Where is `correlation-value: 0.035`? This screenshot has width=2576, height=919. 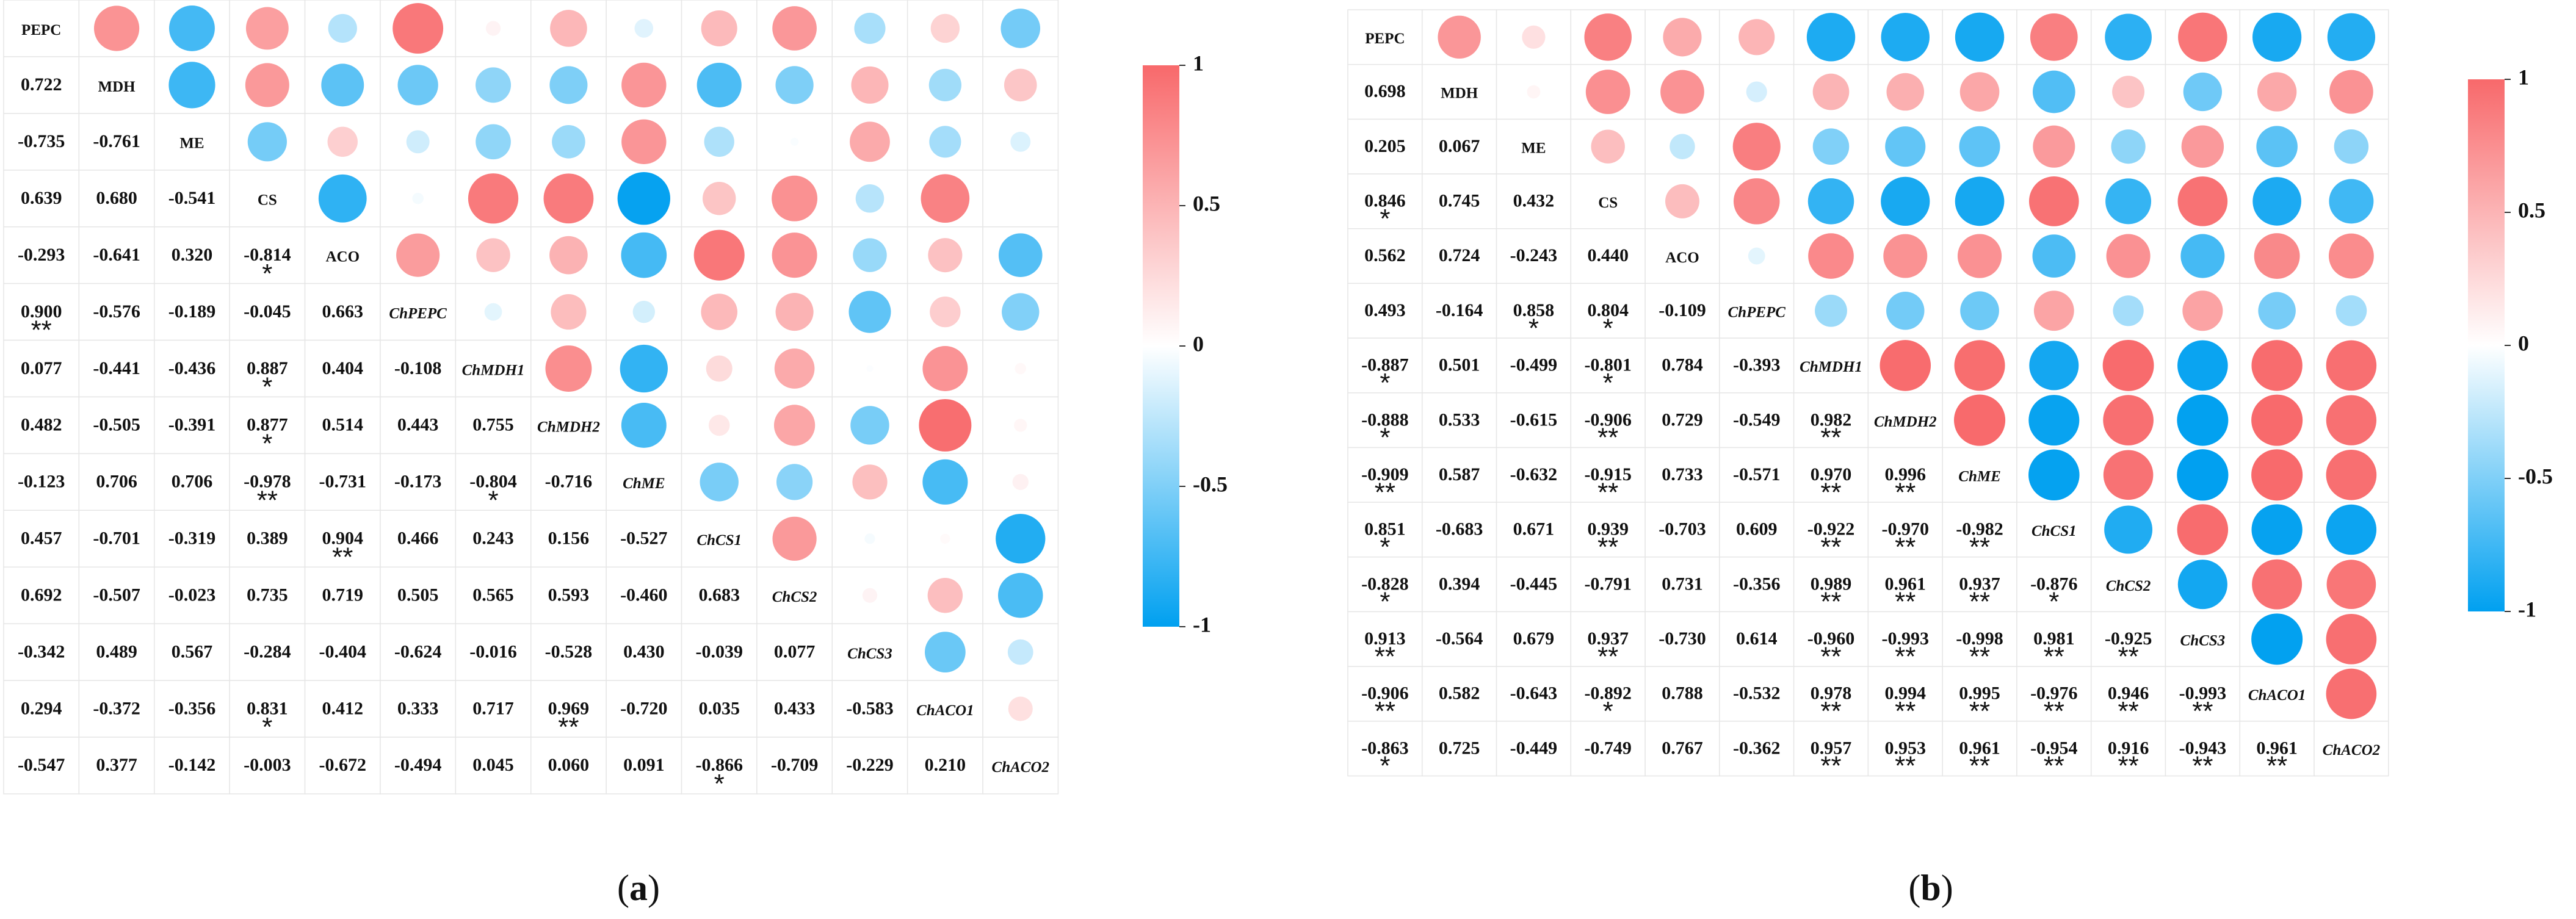 correlation-value: 0.035 is located at coordinates (719, 708).